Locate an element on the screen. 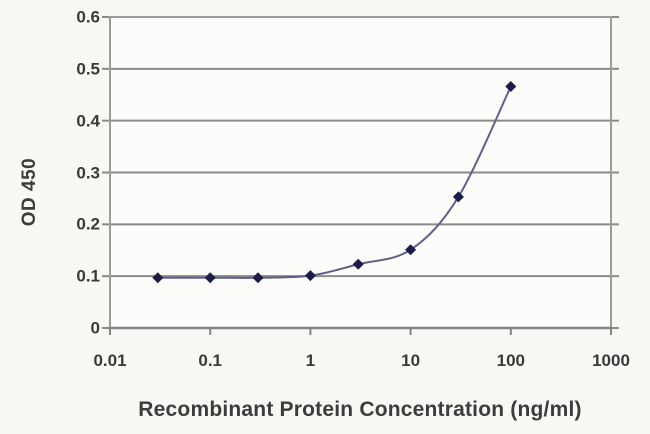  y-tick-label: 0.4 is located at coordinates (88, 121).